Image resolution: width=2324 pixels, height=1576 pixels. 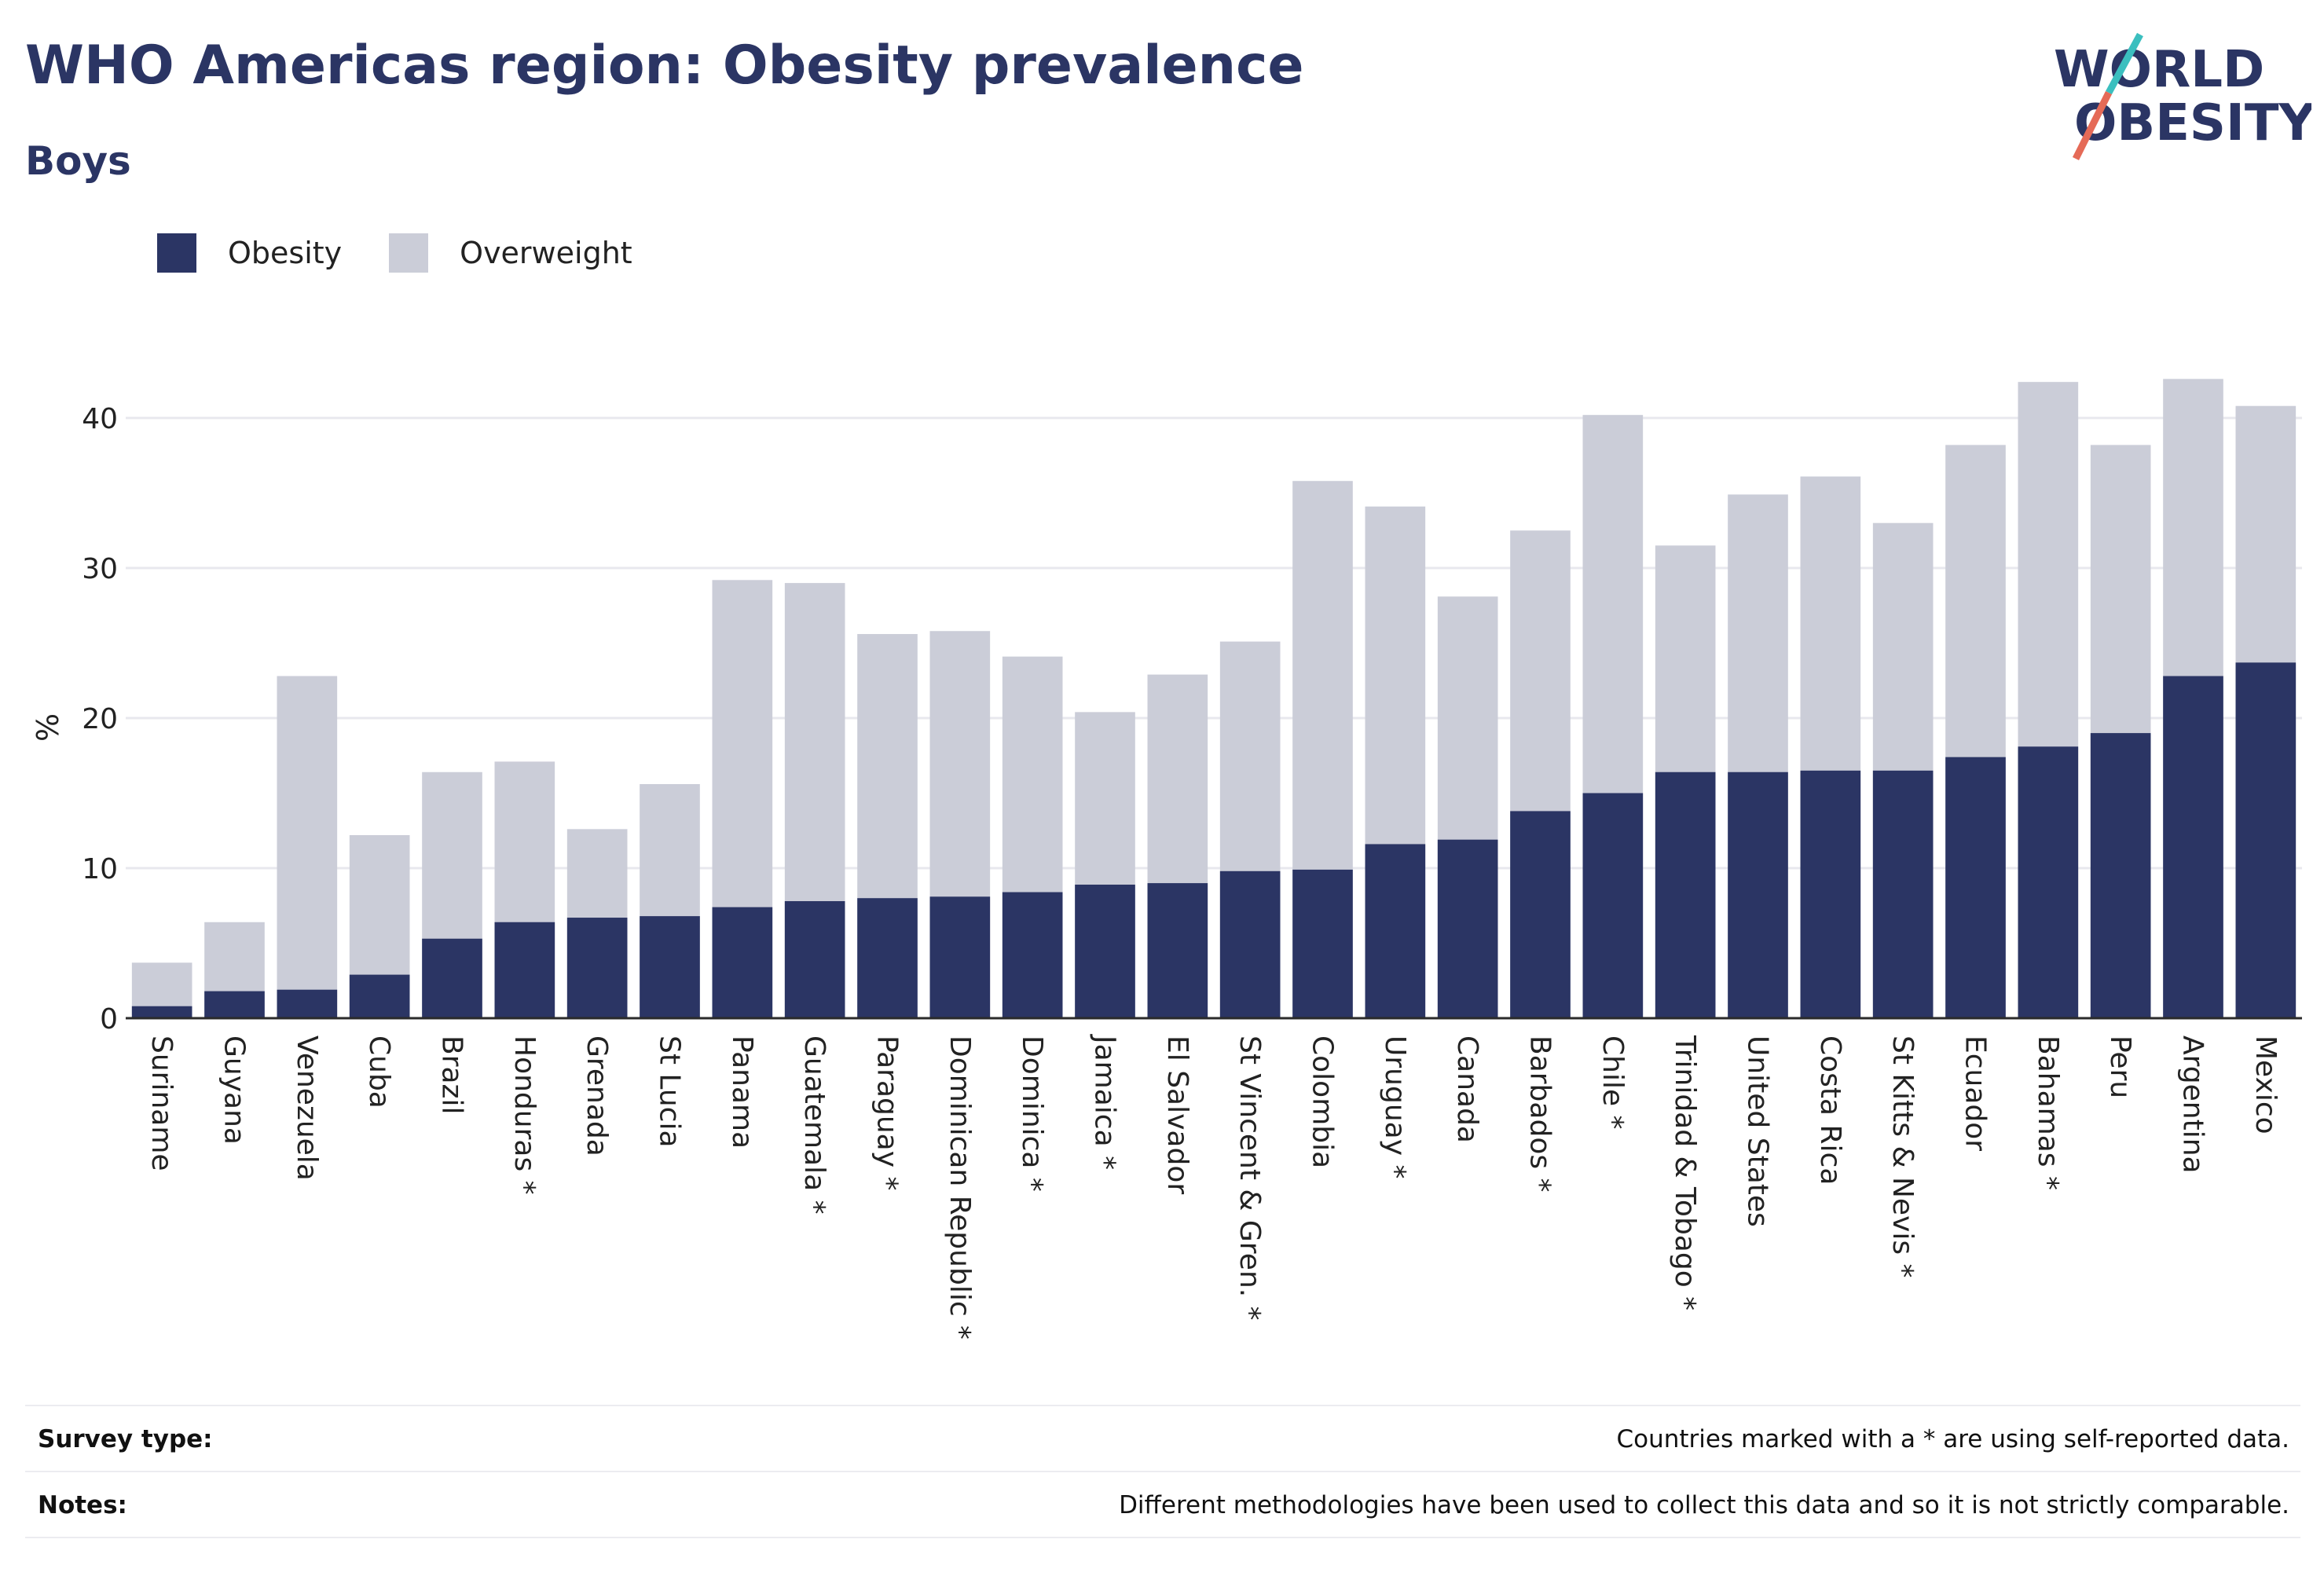 What do you see at coordinates (670, 1091) in the screenshot?
I see `x-tick-label: St Lucia` at bounding box center [670, 1091].